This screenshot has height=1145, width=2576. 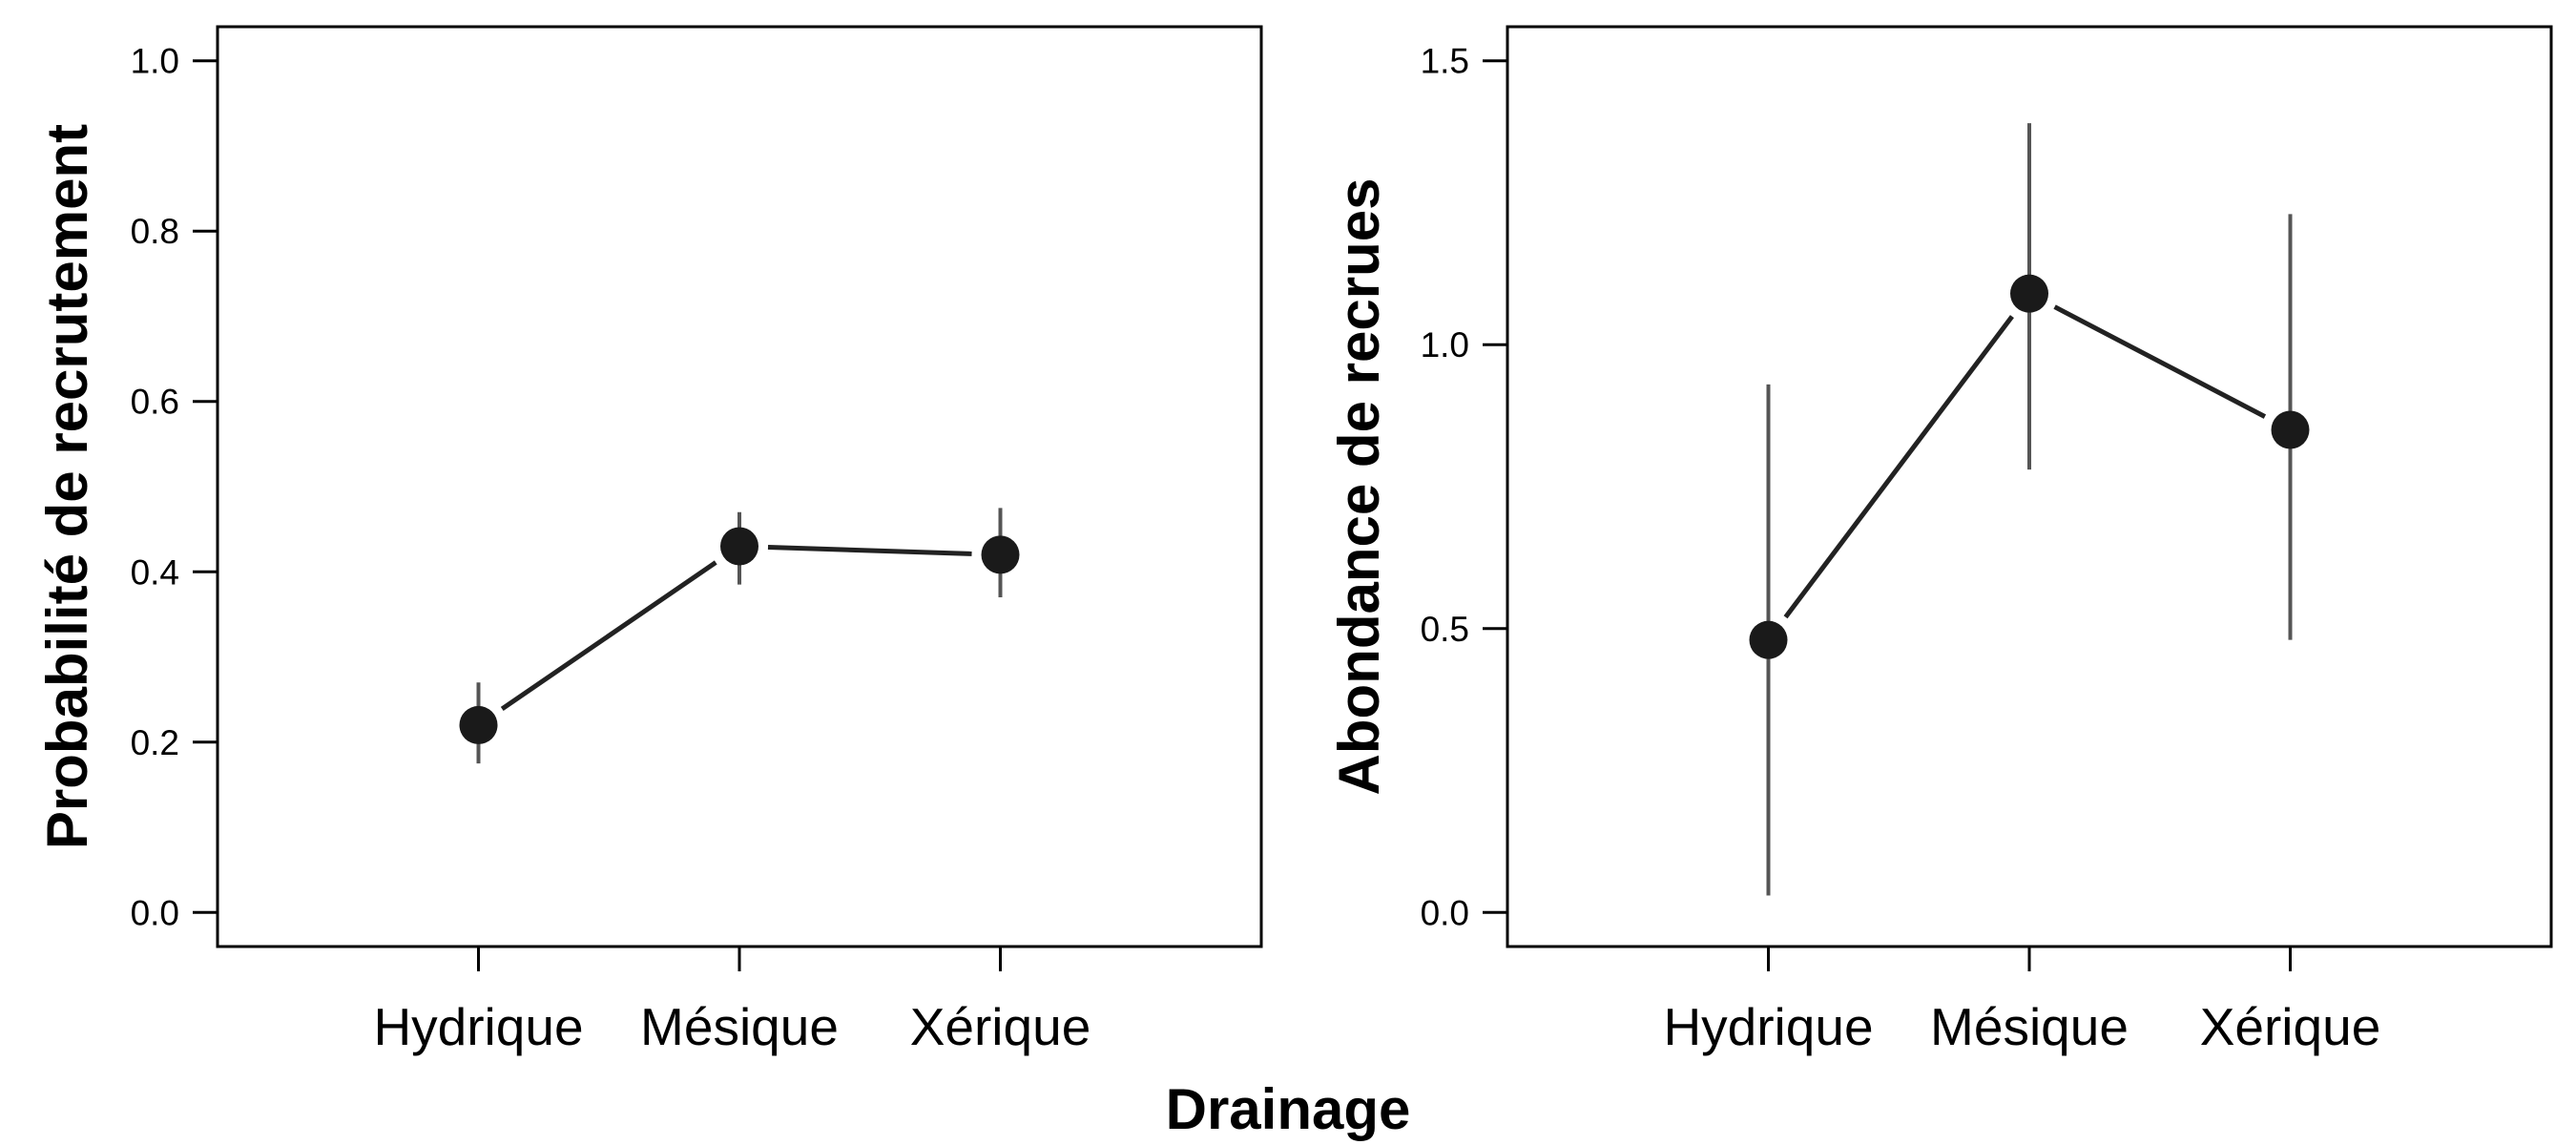 I want to click on y-axis-title: Probabilité de recrutement, so click(x=67, y=486).